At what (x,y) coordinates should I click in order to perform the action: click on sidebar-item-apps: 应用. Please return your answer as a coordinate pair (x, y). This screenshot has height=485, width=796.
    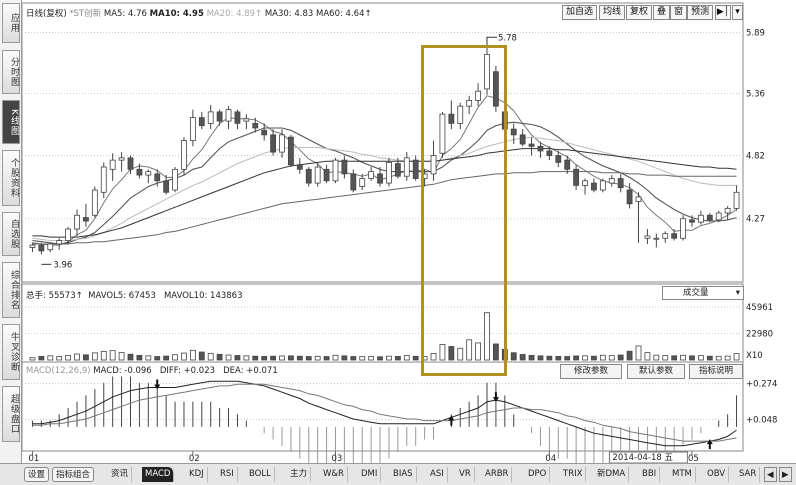
    Looking at the image, I should click on (11, 23).